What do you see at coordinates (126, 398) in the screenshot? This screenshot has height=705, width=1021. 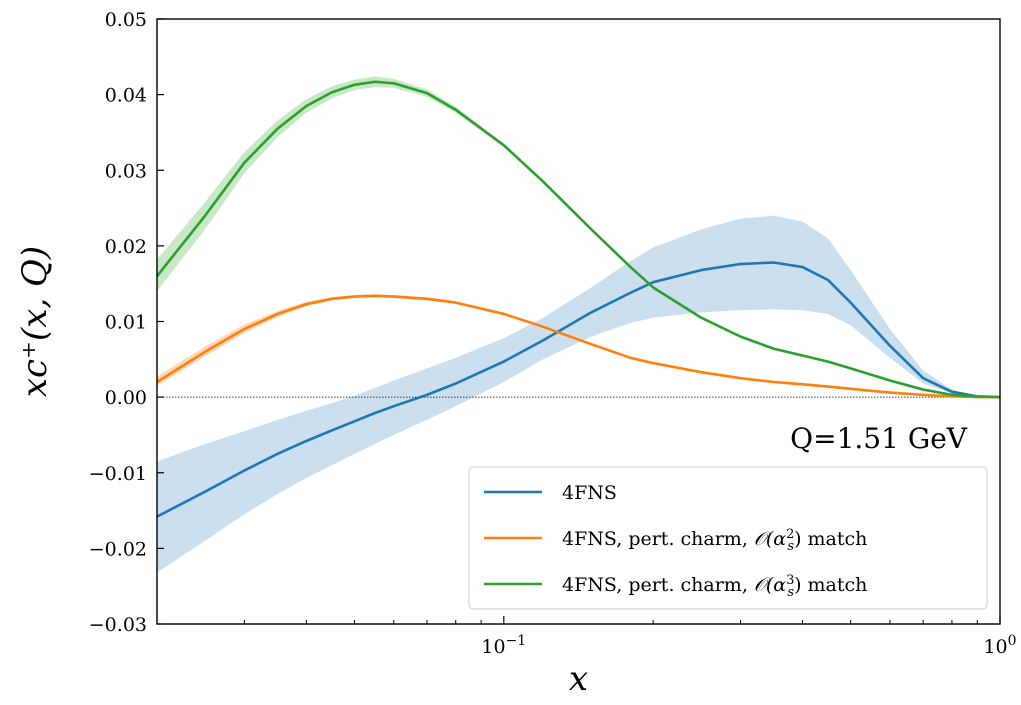 I see `y-tick-label: 0.00` at bounding box center [126, 398].